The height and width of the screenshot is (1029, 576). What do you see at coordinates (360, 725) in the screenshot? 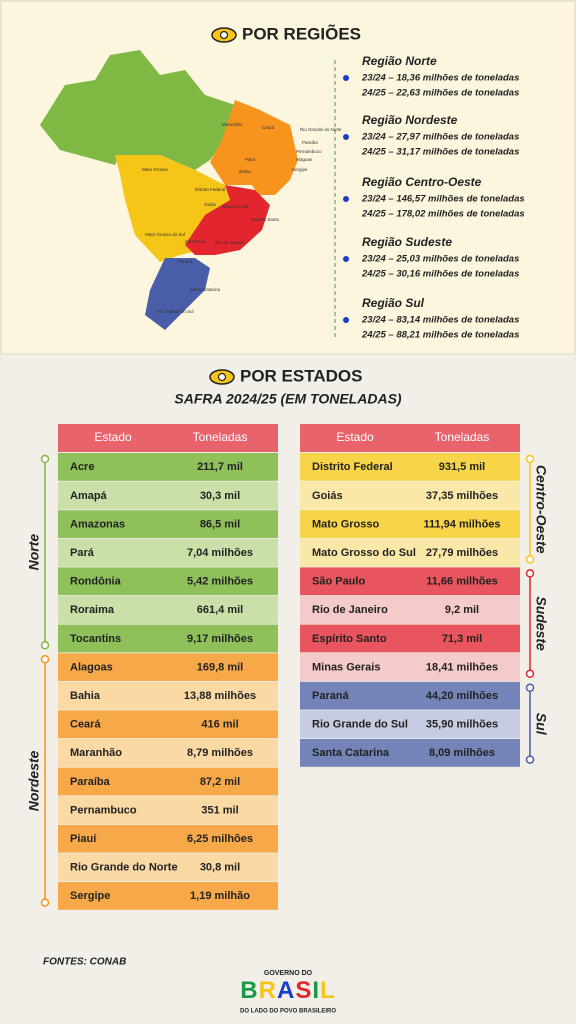
I see `state-name: Rio Grande do Sul` at bounding box center [360, 725].